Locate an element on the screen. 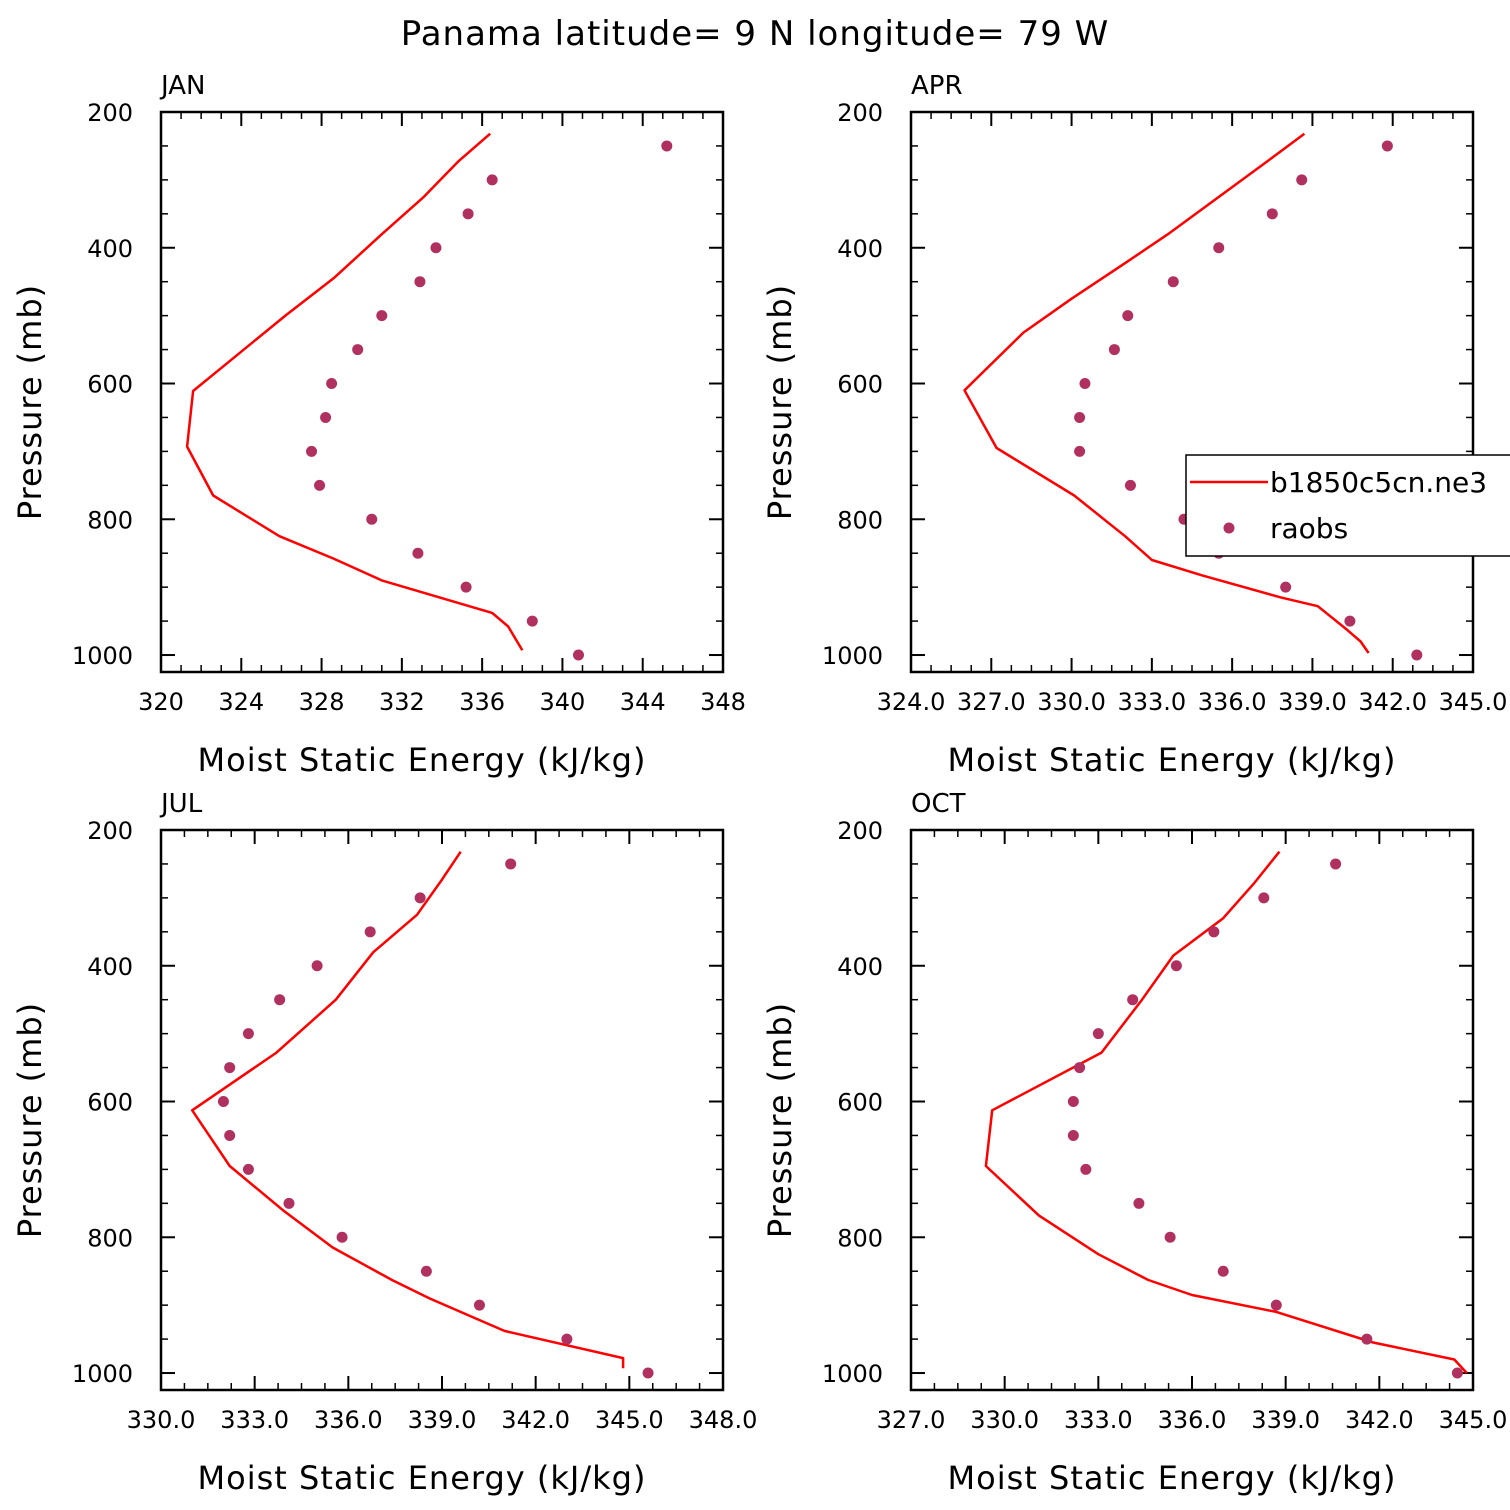 Image resolution: width=1510 pixels, height=1510 pixels. x-tick-label: 332 is located at coordinates (402, 702).